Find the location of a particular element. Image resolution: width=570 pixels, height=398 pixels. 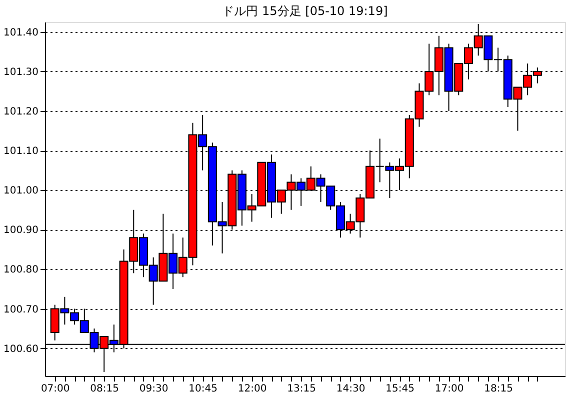

x-tick-label: 17:00 is located at coordinates (449, 389).